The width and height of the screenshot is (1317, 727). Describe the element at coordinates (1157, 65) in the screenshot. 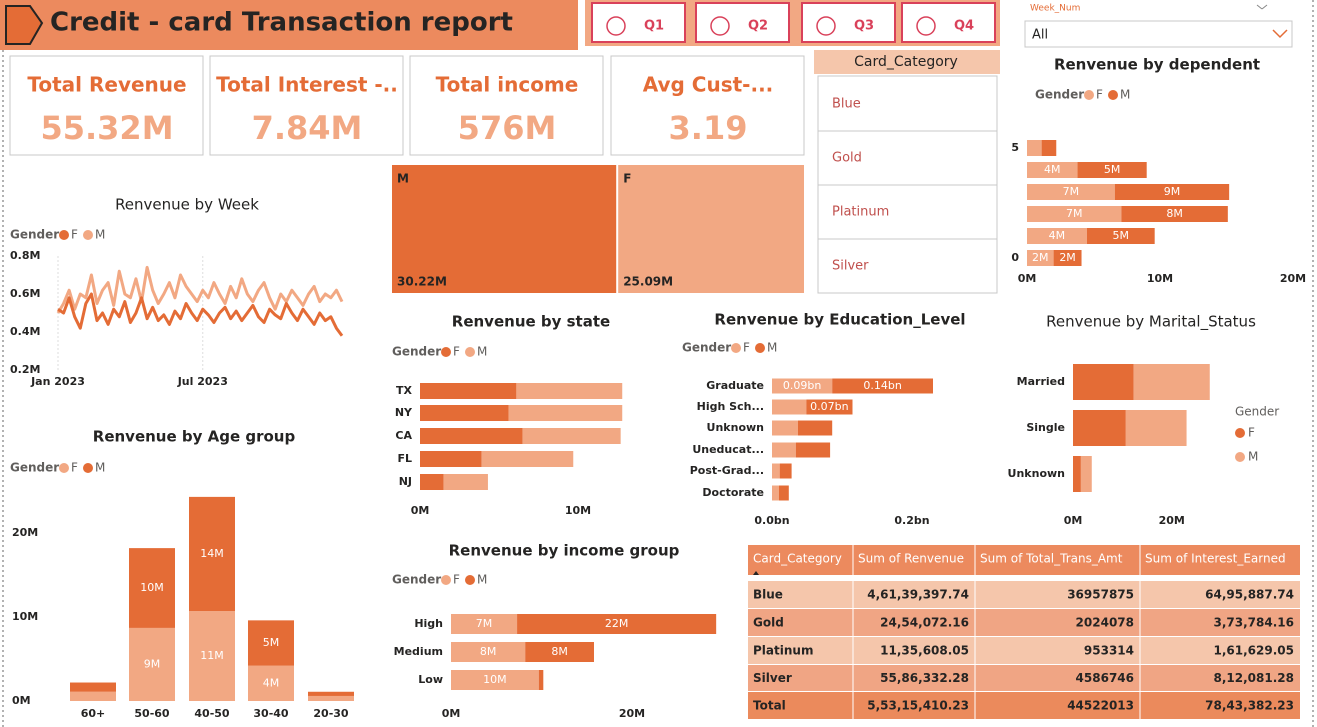

I see `chart-title: Renvenue by dependent` at that location.